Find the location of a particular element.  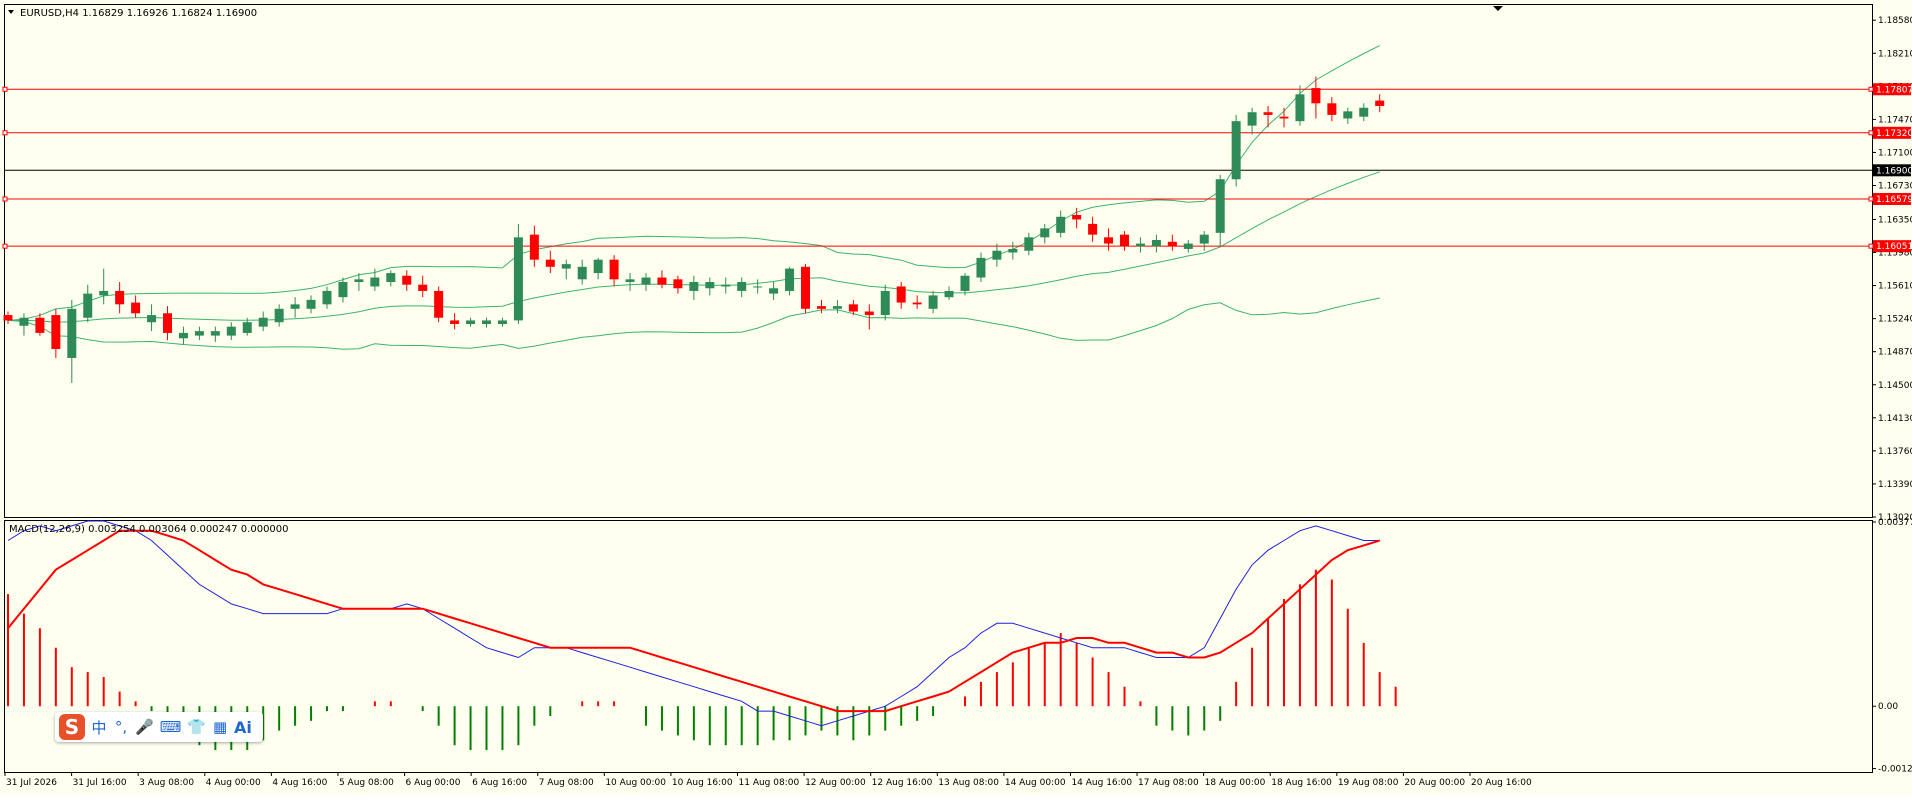

time-tick-label: 14 Aug 16:00 is located at coordinates (1101, 783).